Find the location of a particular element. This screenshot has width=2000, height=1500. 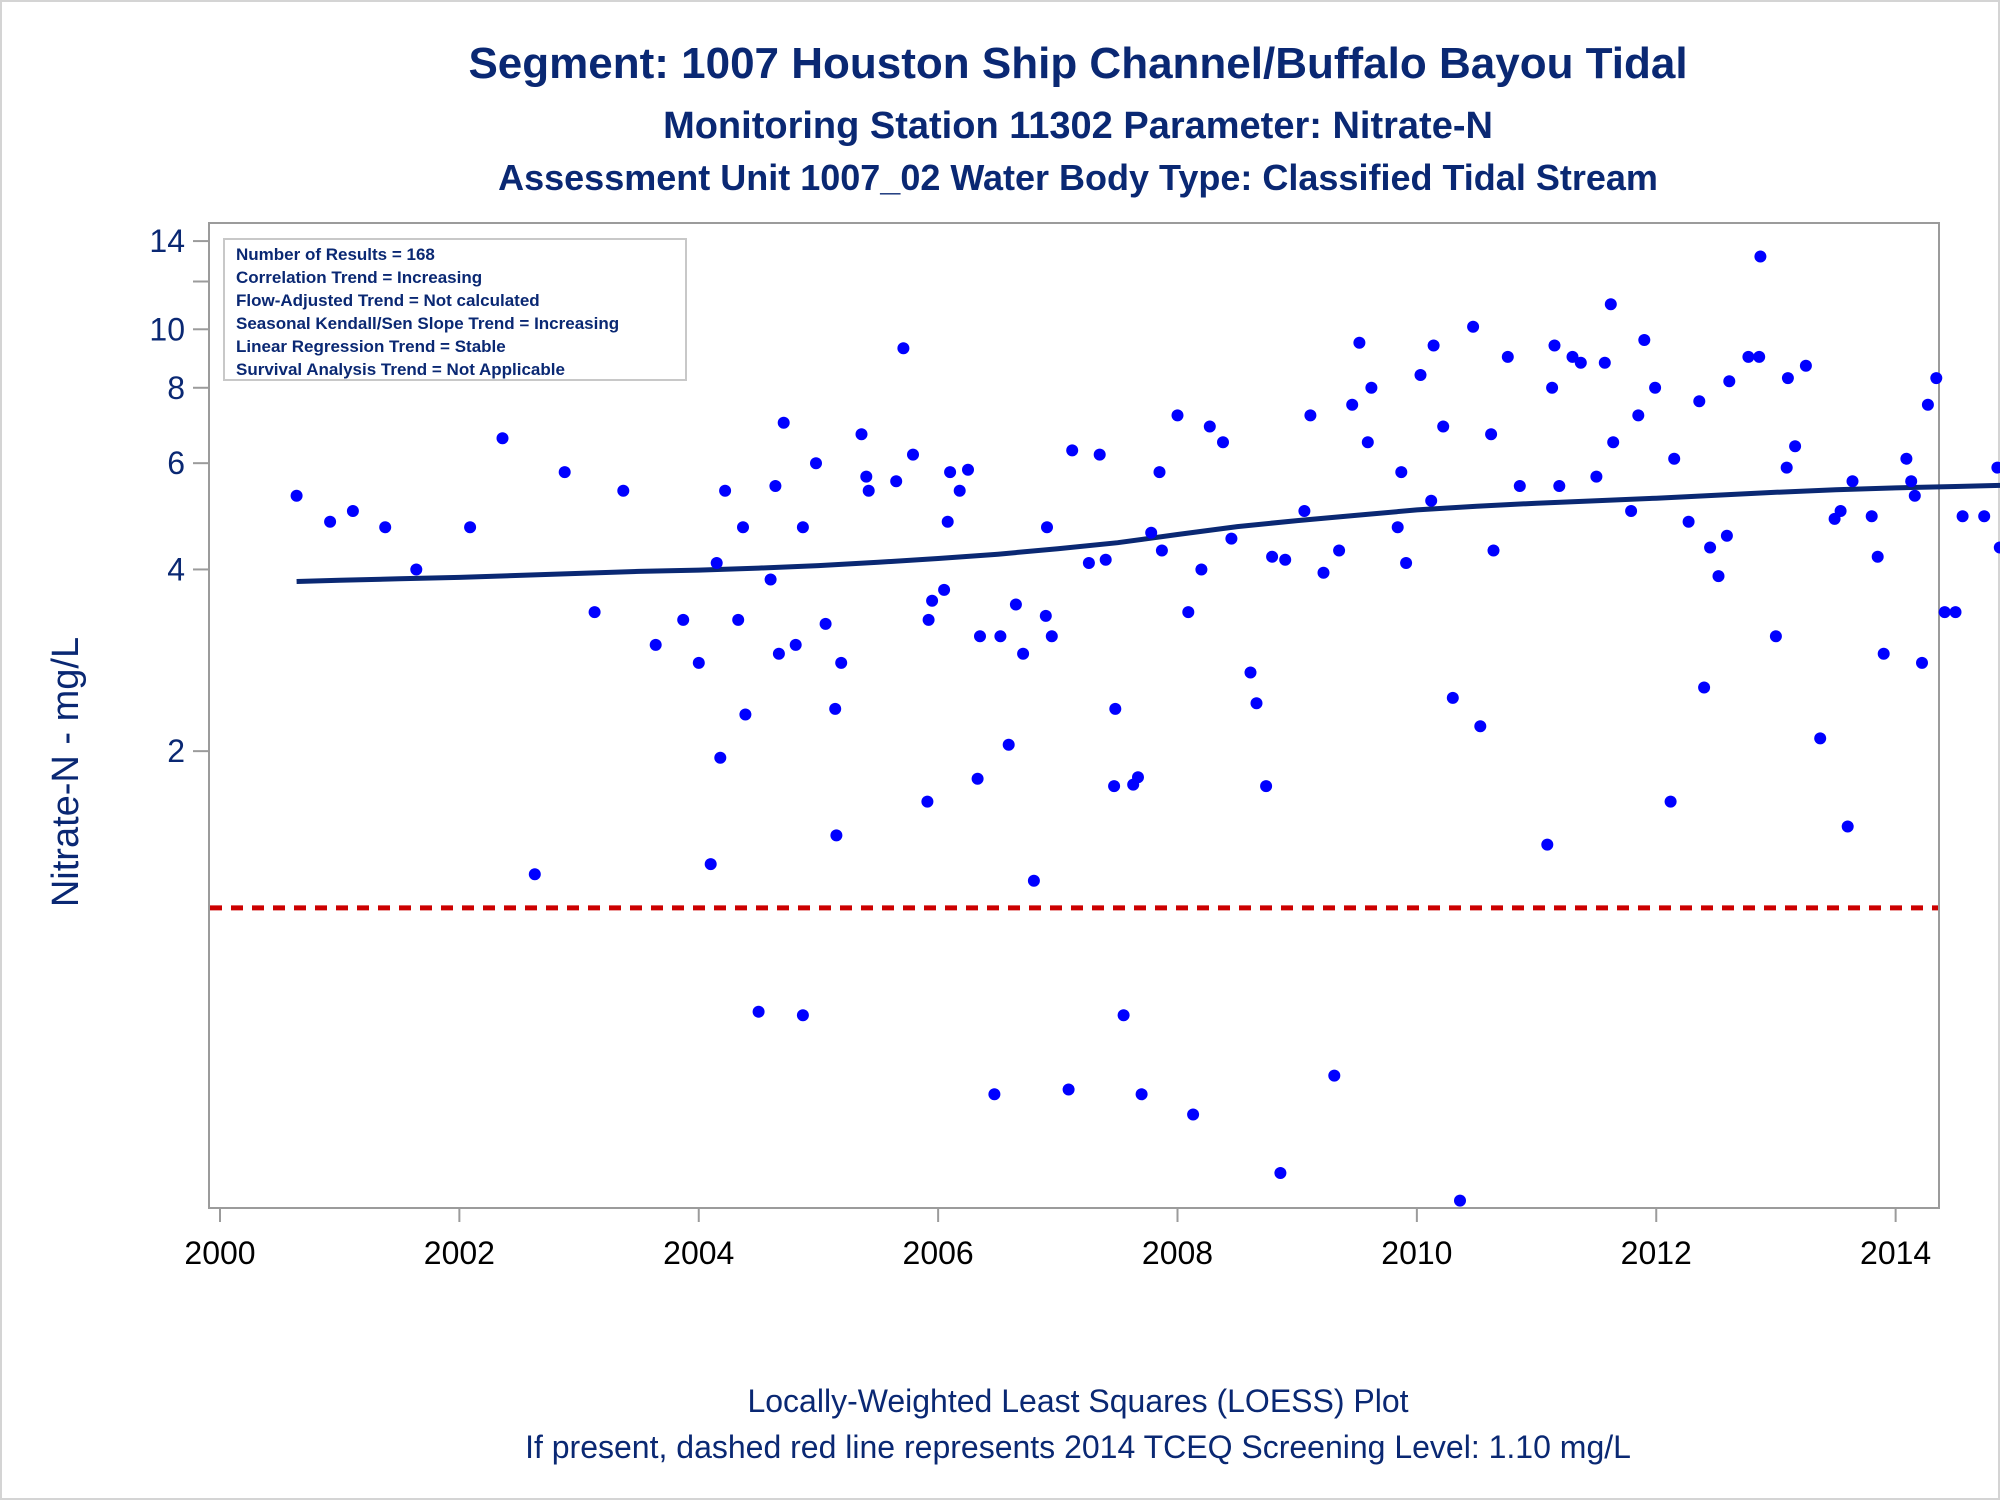

y-tick-label: 10 is located at coordinates (167, 329).